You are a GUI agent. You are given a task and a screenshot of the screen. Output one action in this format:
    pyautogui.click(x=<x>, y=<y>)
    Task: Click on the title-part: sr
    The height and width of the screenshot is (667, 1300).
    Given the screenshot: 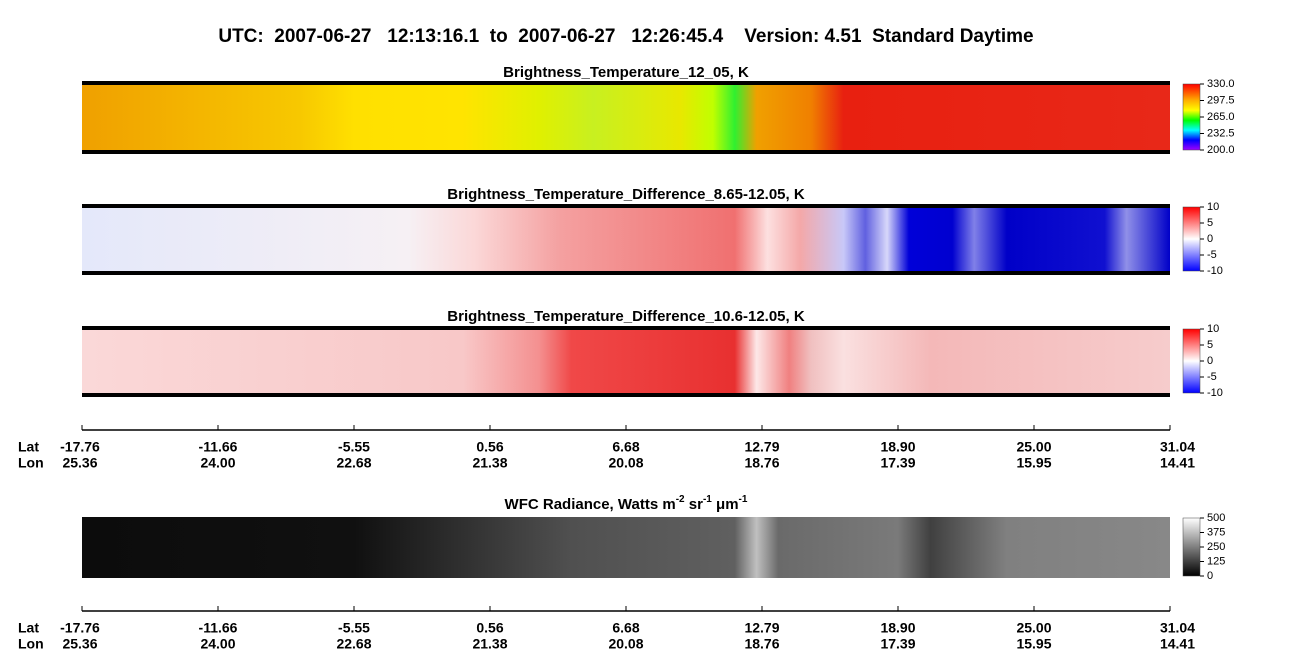 What is the action you would take?
    pyautogui.click(x=694, y=504)
    